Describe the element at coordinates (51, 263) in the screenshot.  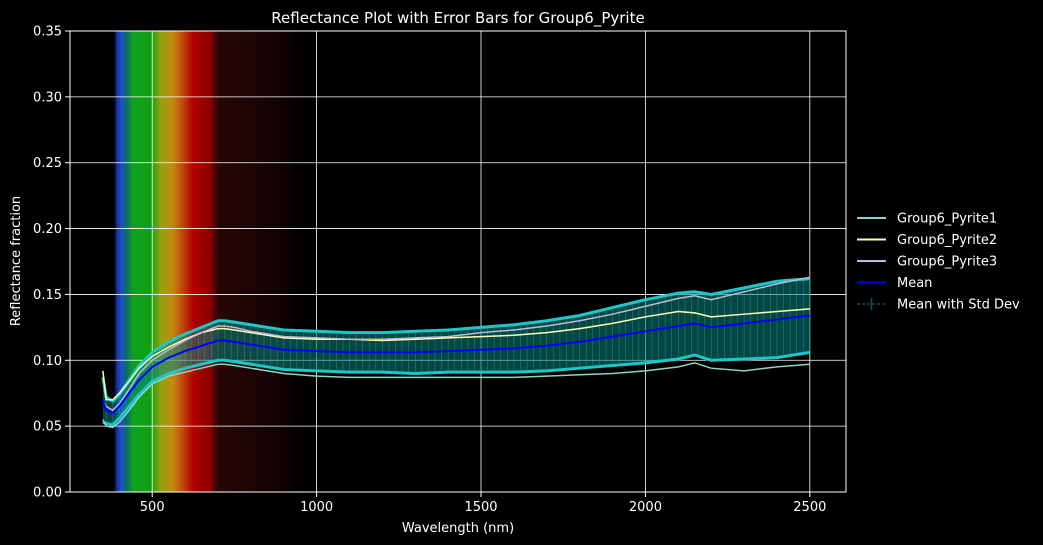
I see `y-axis-ticks: 0.00 0.05 0.10 0.15 0.20 0.25 0.30 0.35` at that location.